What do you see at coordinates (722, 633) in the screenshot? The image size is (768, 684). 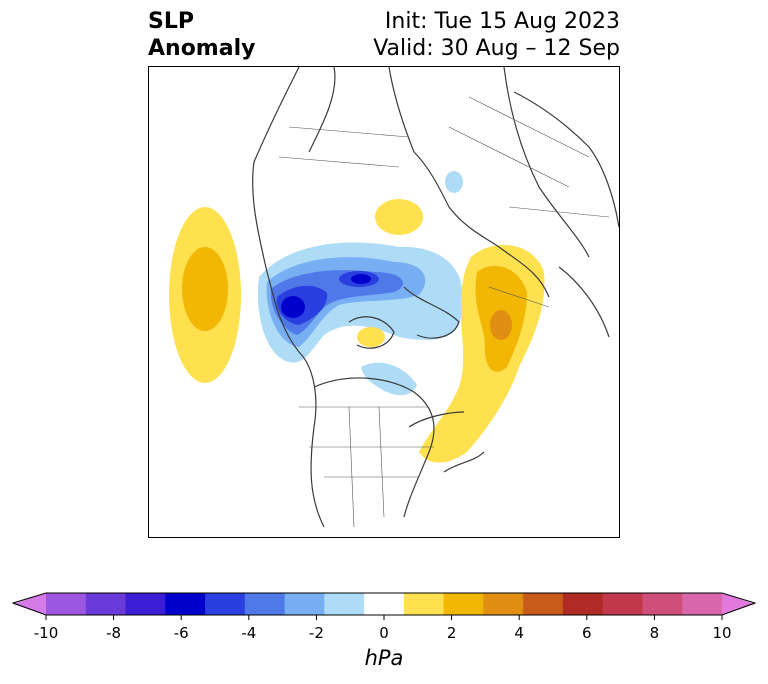 I see `colorbar-tick-label: 10` at bounding box center [722, 633].